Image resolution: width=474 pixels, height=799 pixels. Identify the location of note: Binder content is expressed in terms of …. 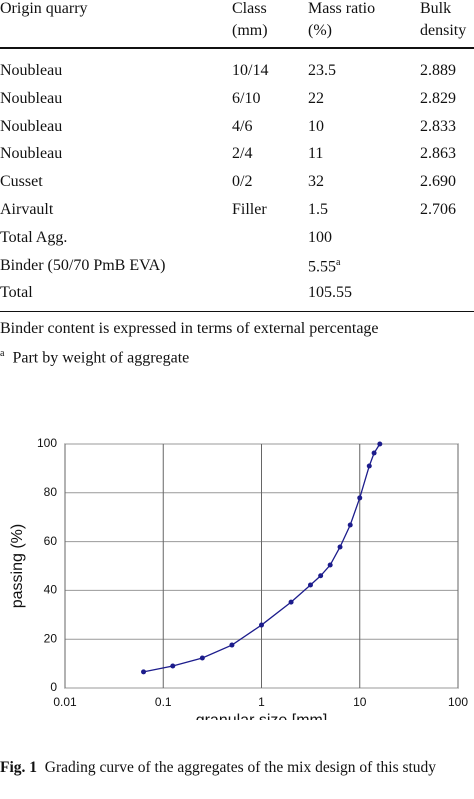
(189, 328).